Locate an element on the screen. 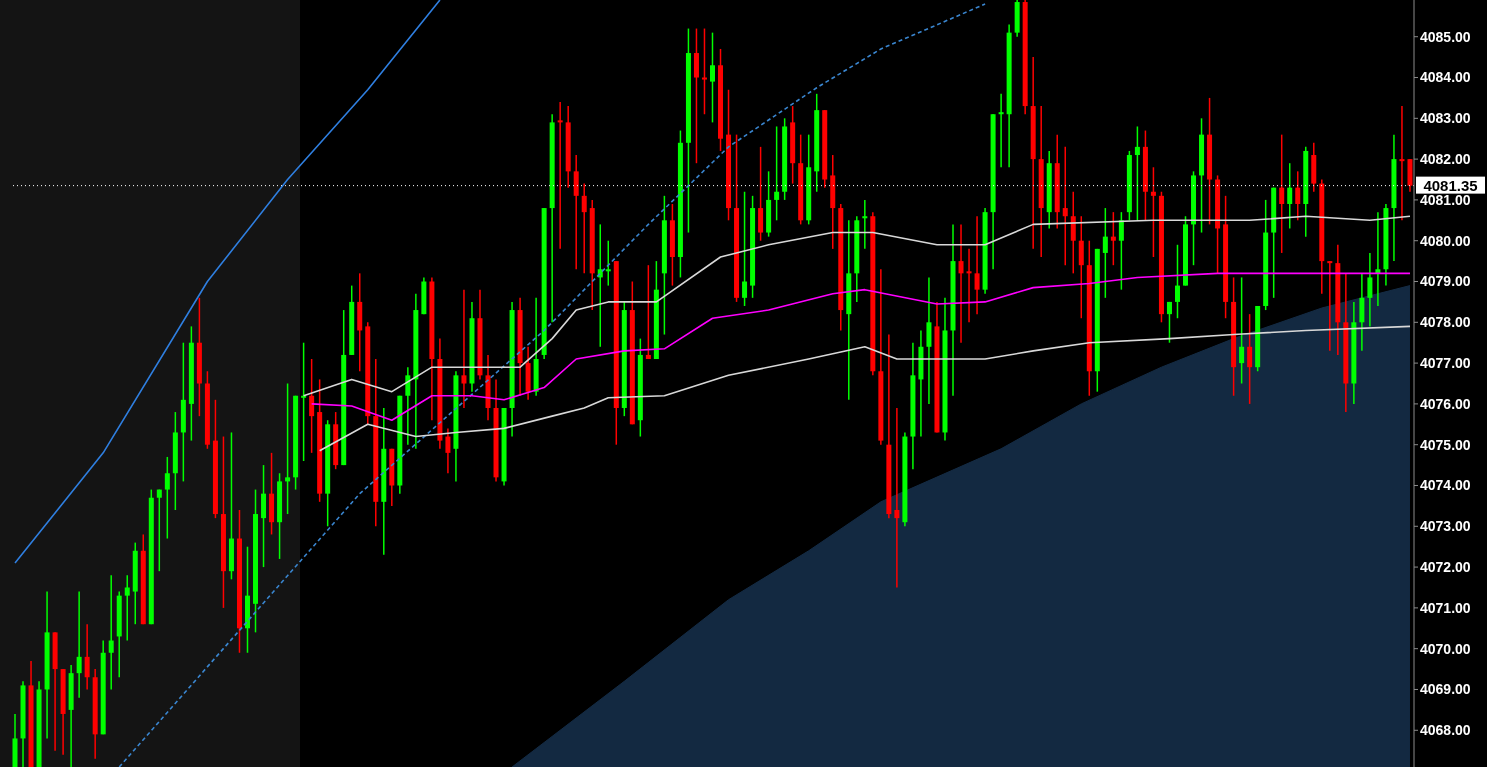 The width and height of the screenshot is (1487, 767). y-tick-label: 4085.00 is located at coordinates (1445, 36).